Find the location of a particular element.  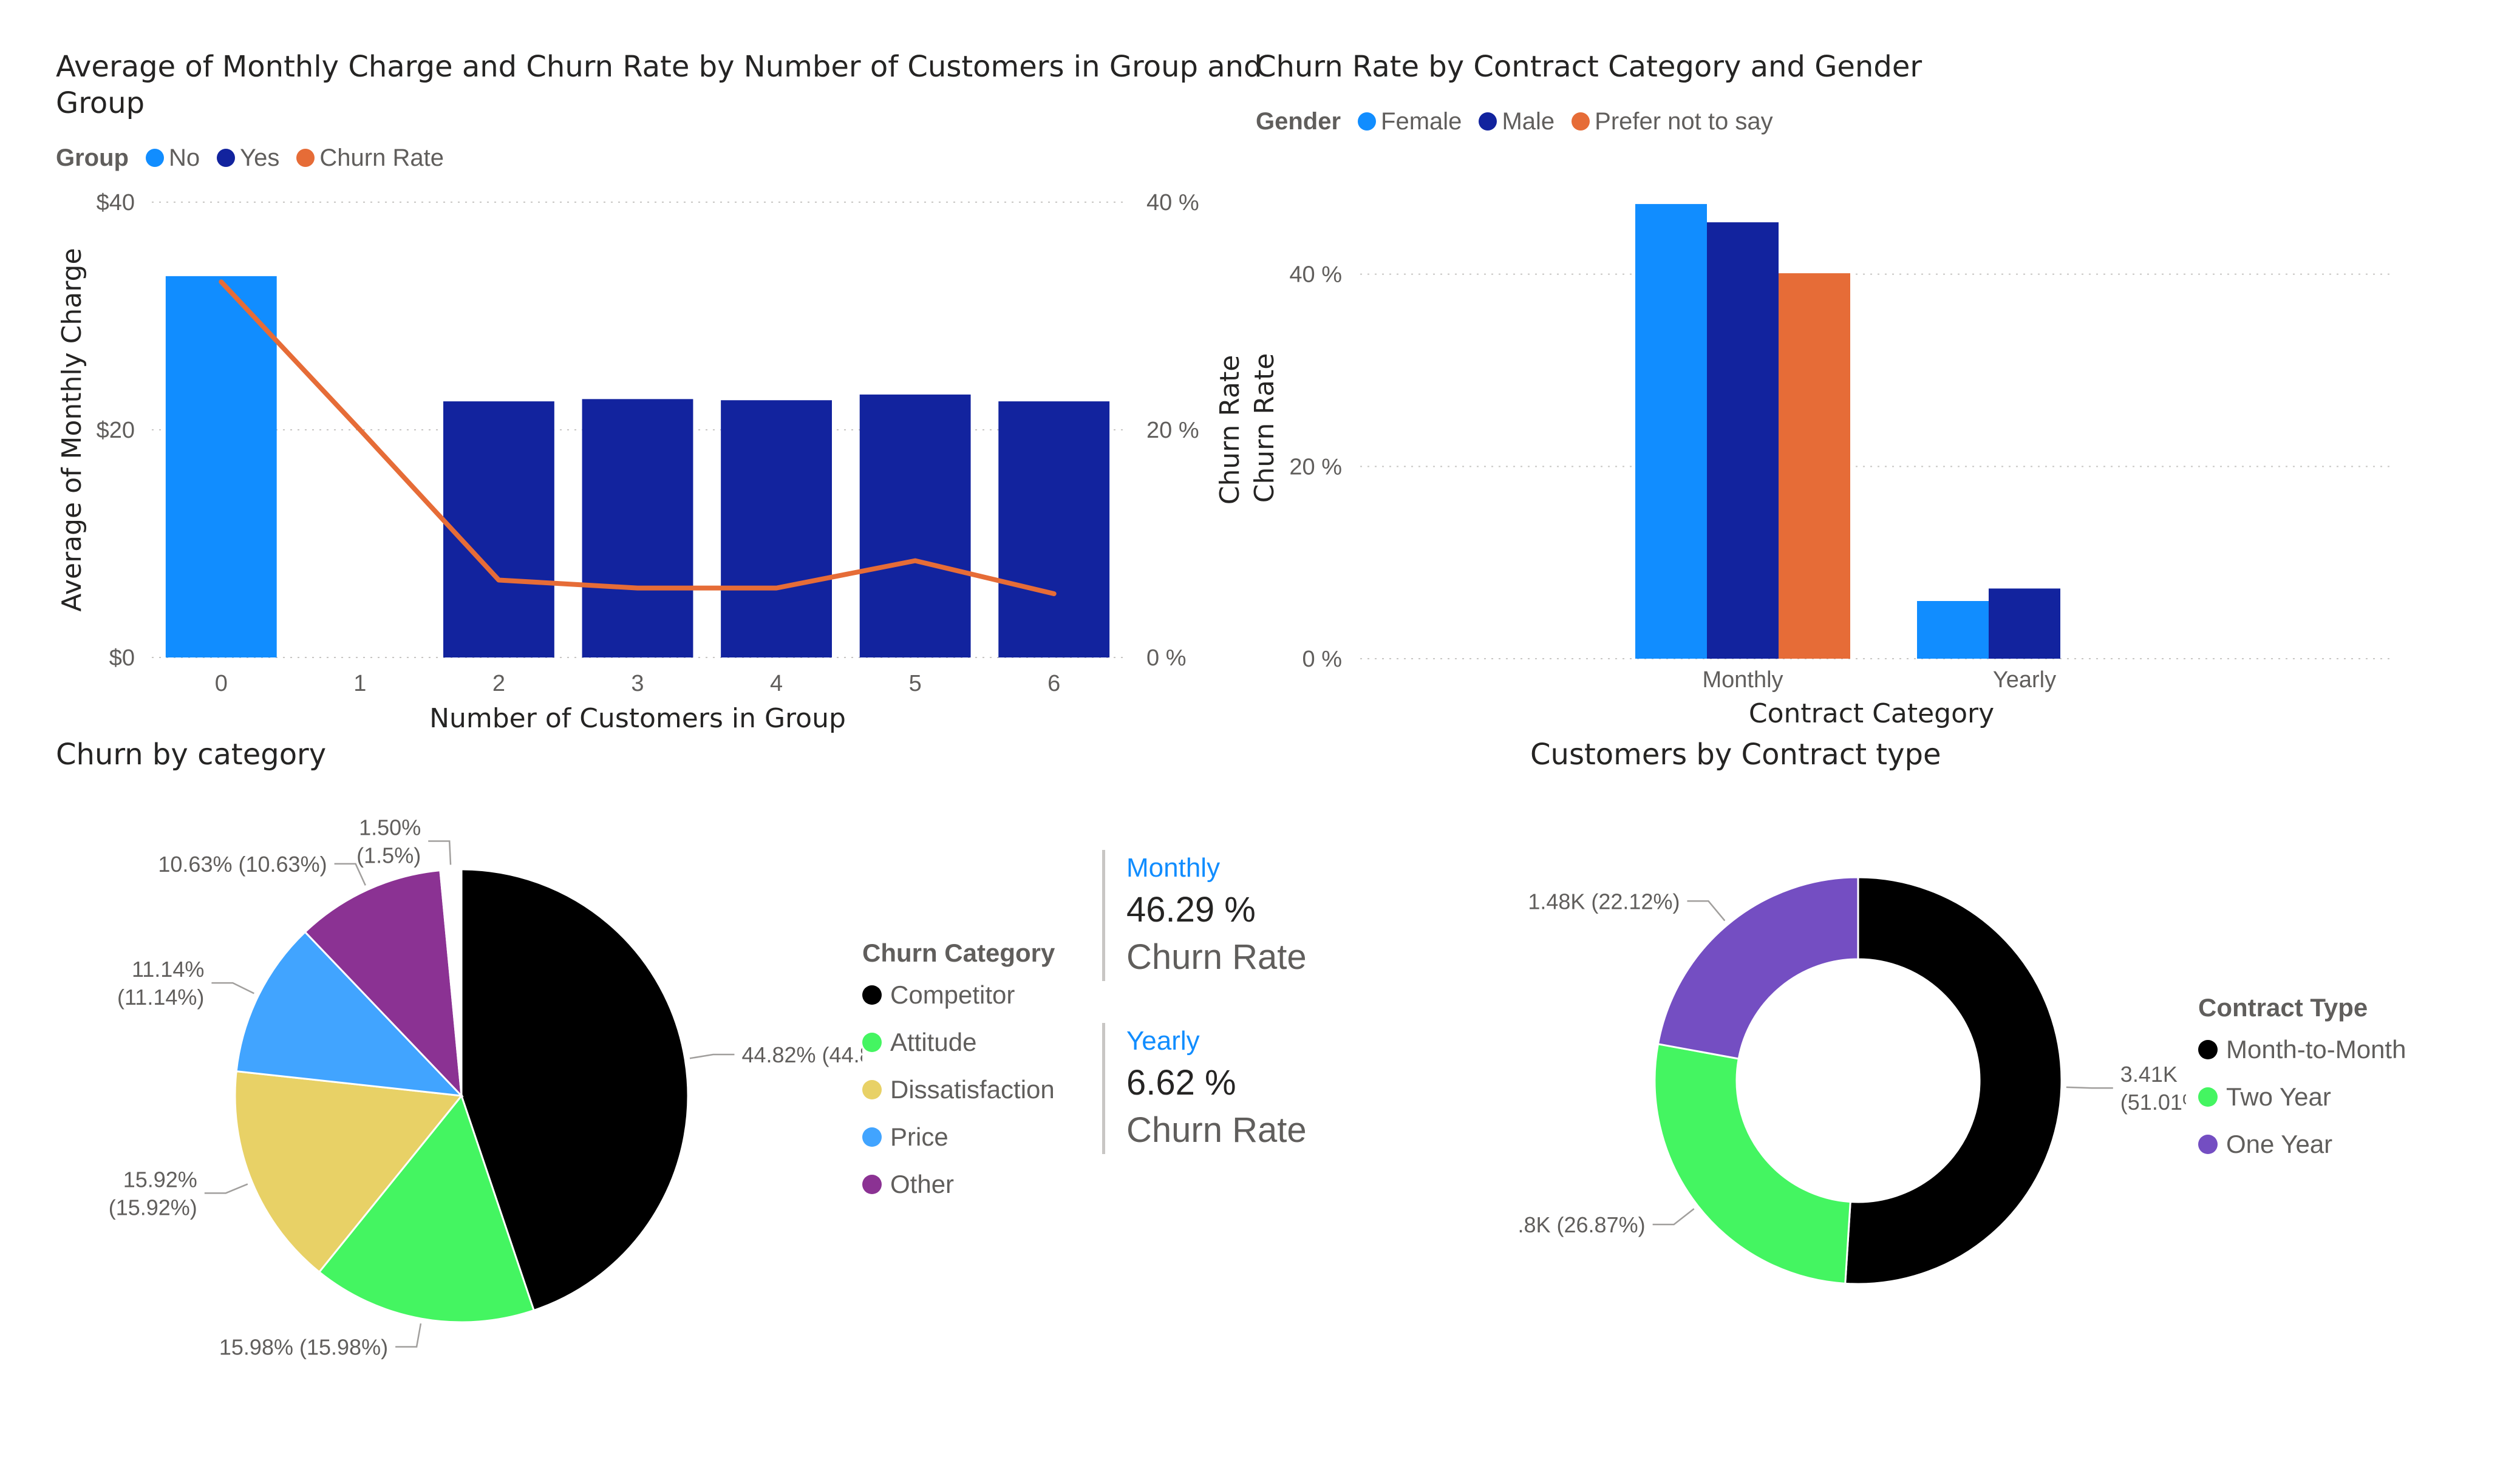

pie-legend-attitude-label: Attitude is located at coordinates (933, 1042).